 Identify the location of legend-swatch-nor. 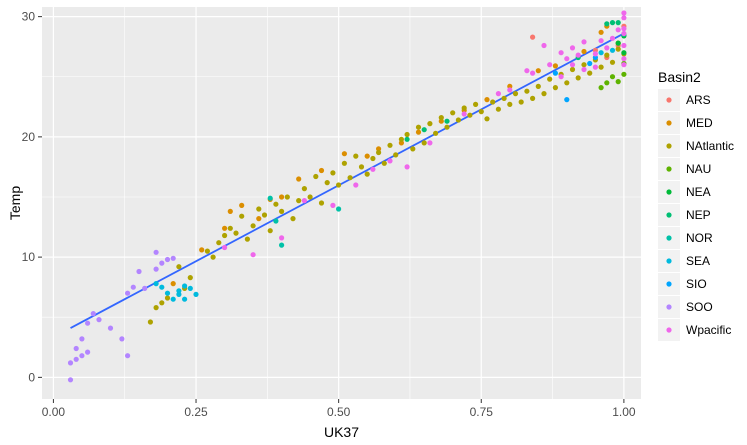
(669, 238).